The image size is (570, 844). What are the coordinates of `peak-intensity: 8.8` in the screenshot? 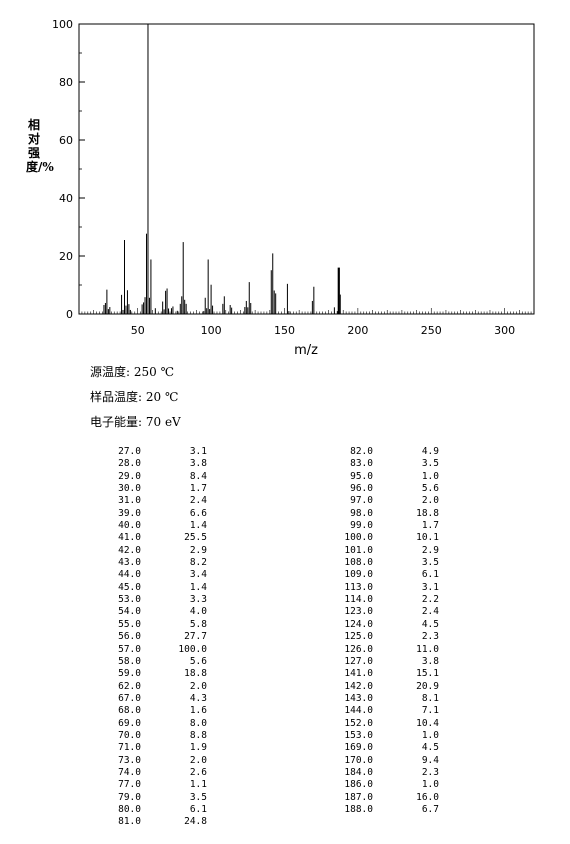 It's located at (198, 735).